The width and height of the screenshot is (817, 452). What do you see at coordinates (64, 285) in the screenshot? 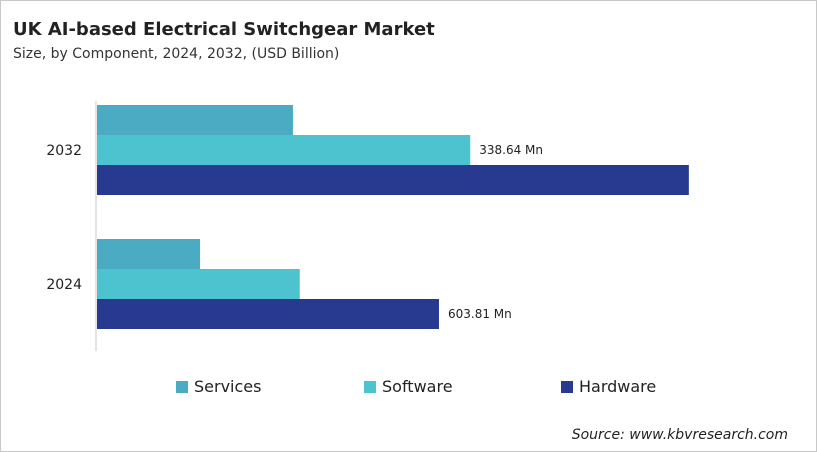
I see `category-tick-label: 2024` at bounding box center [64, 285].